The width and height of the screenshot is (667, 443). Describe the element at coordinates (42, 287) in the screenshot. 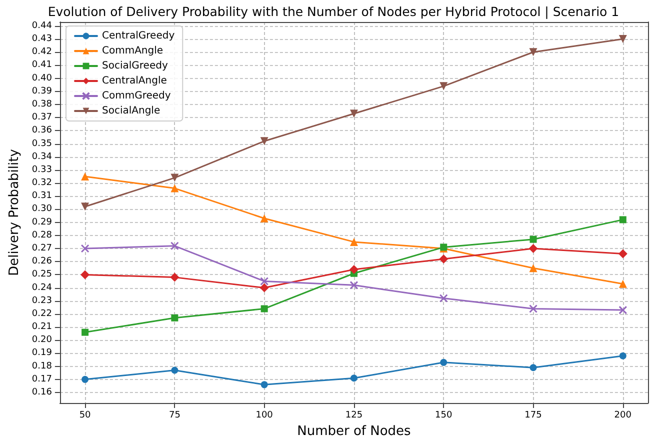

I see `y-tick-label: 0.24` at that location.